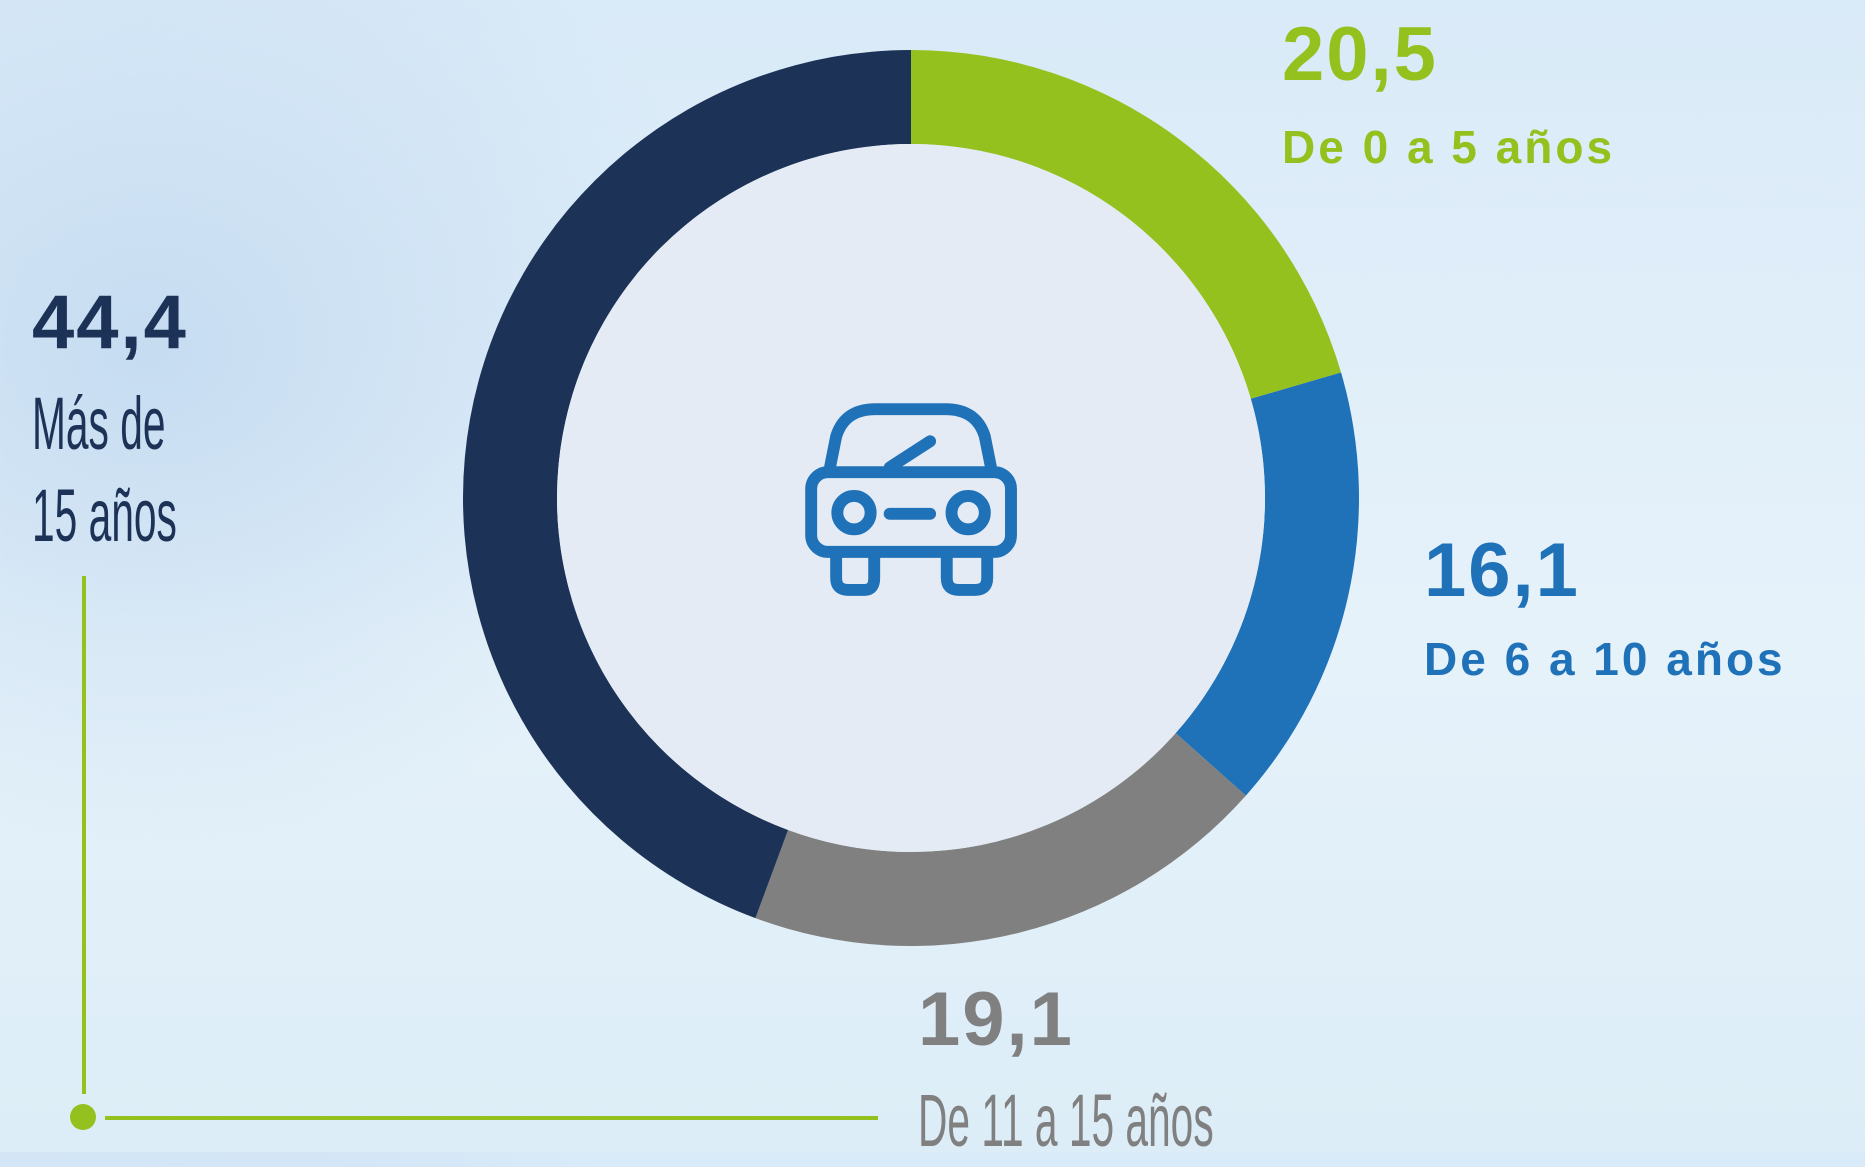 The image size is (1865, 1167). Describe the element at coordinates (83, 1117) in the screenshot. I see `connector-dot` at that location.